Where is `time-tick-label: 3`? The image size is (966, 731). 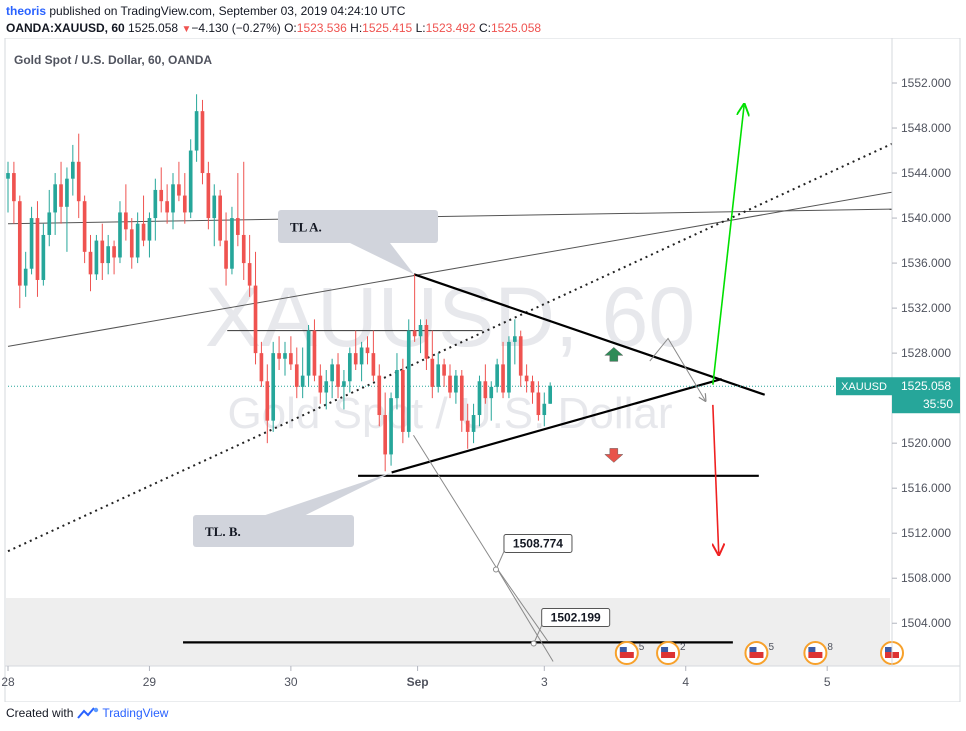 time-tick-label: 3 is located at coordinates (544, 682).